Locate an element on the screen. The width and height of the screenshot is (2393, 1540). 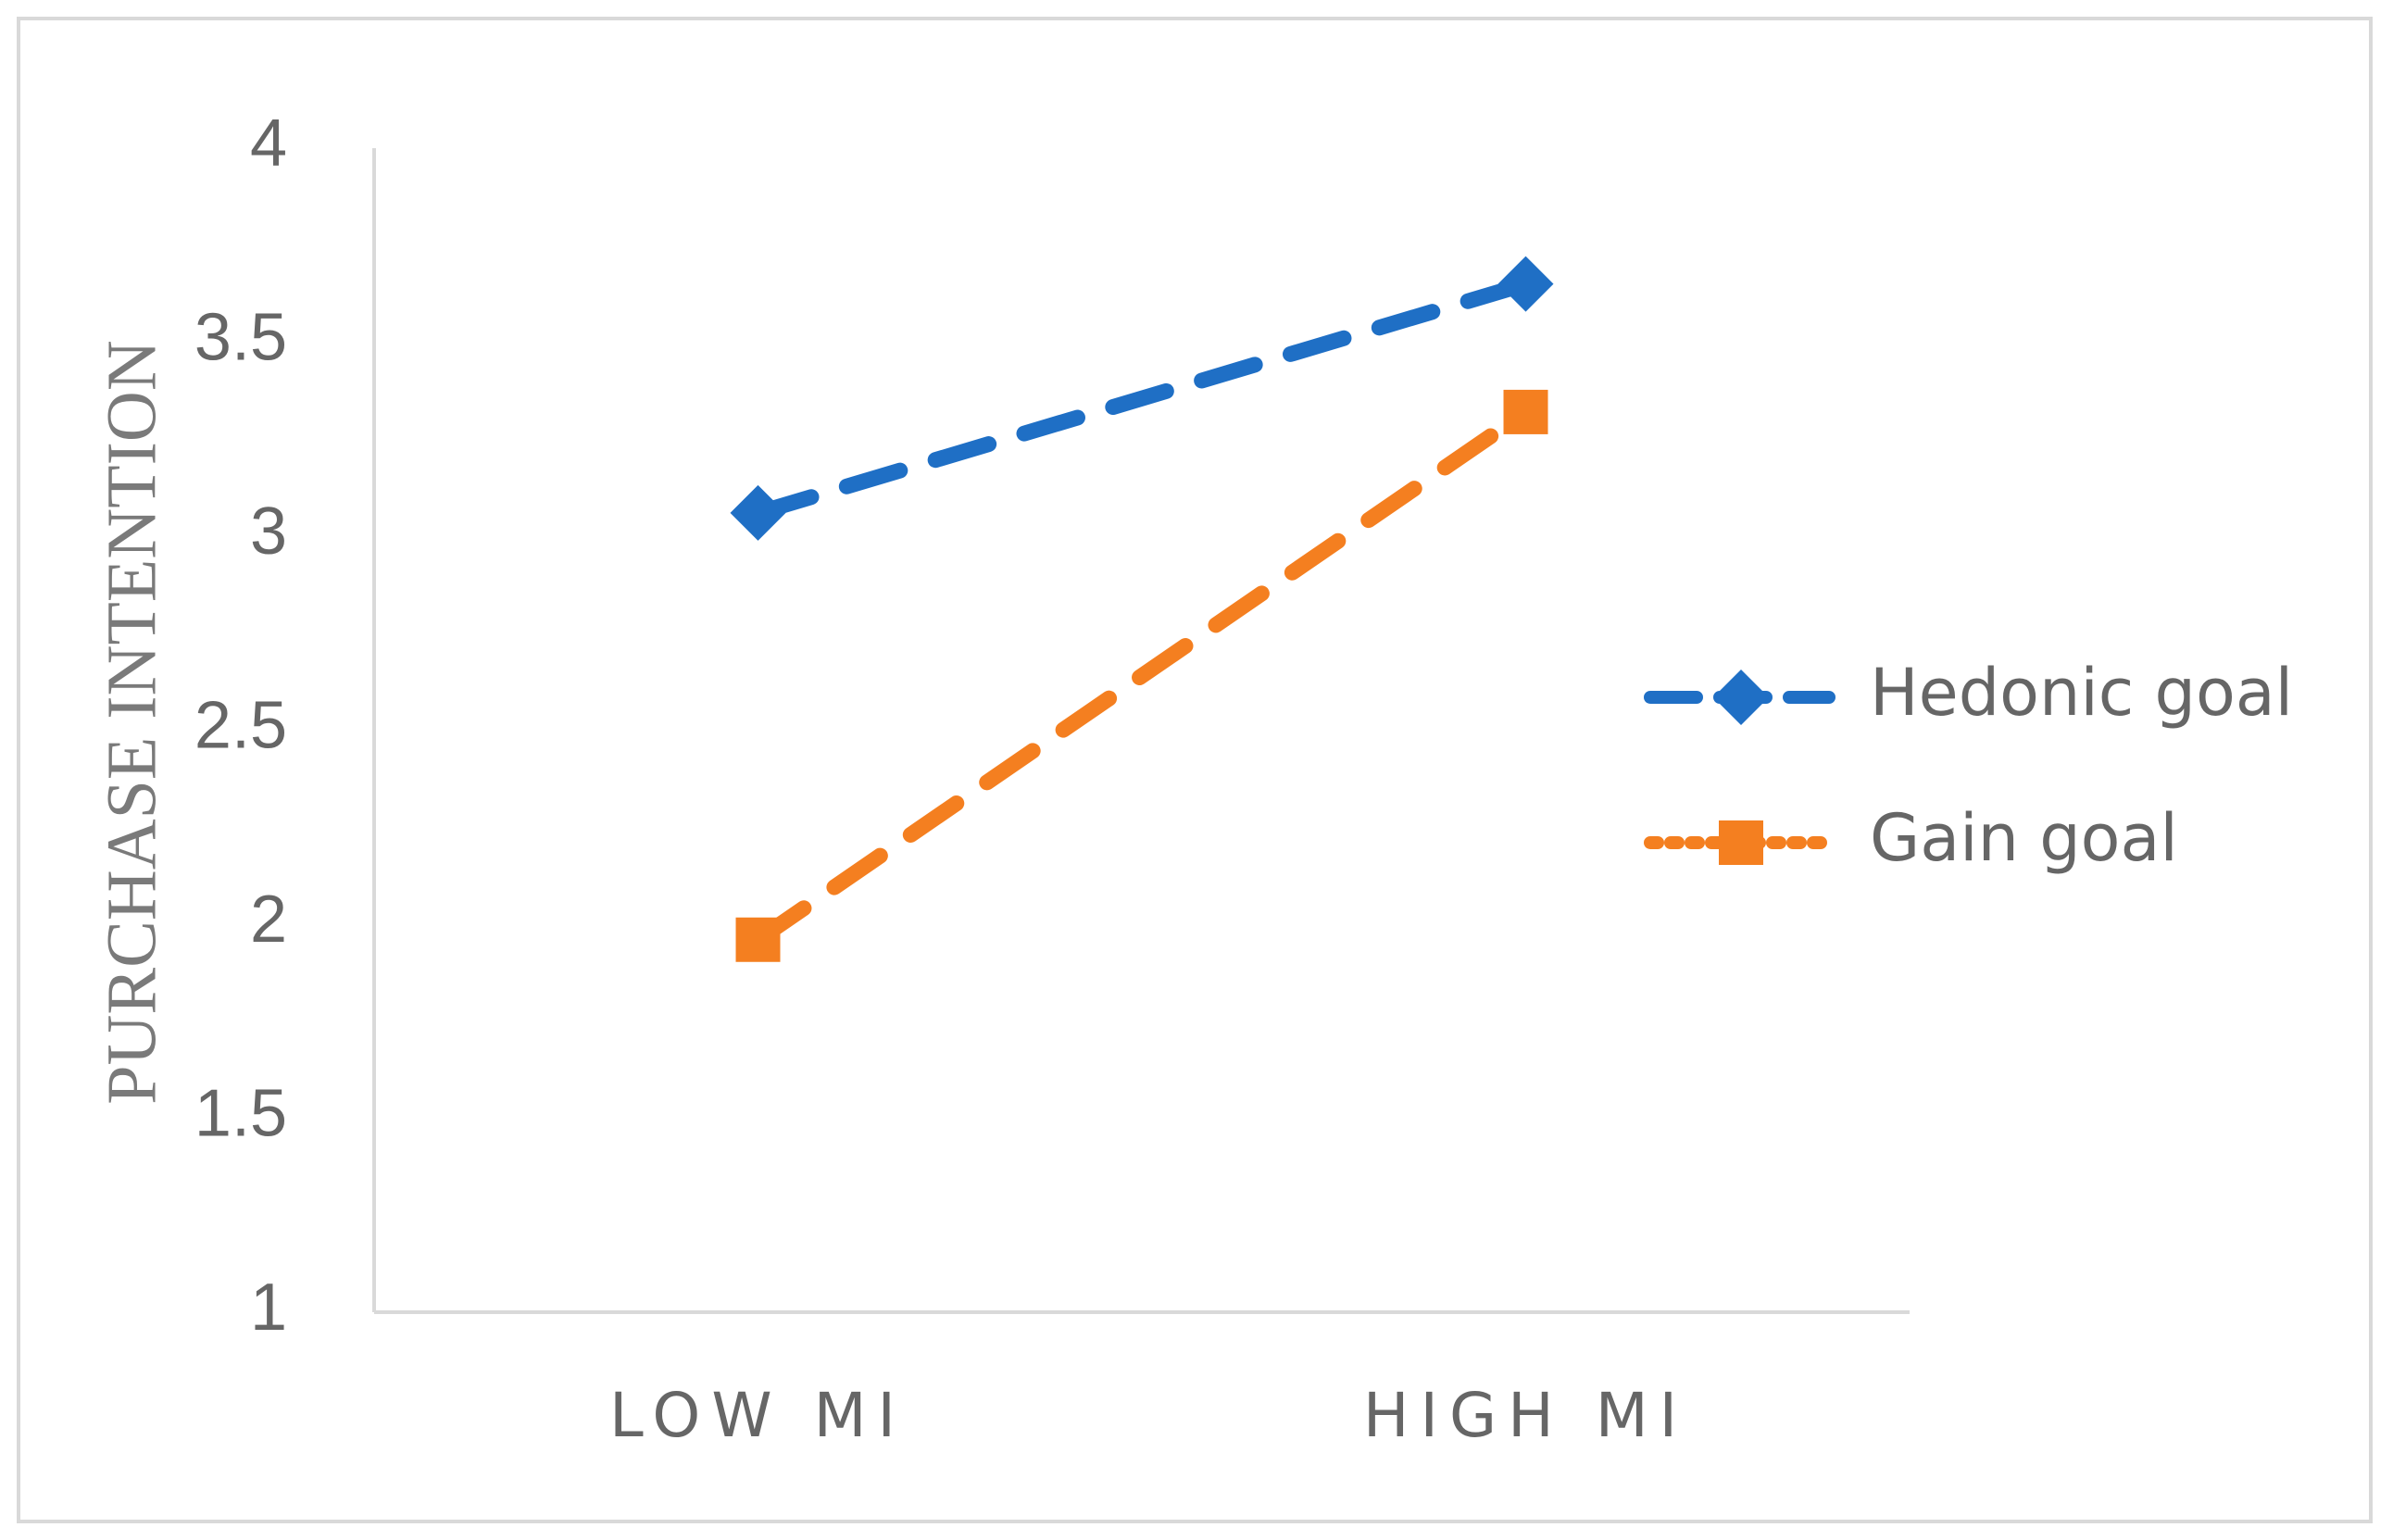
legend-label: Hedonic goal is located at coordinates (2081, 693).